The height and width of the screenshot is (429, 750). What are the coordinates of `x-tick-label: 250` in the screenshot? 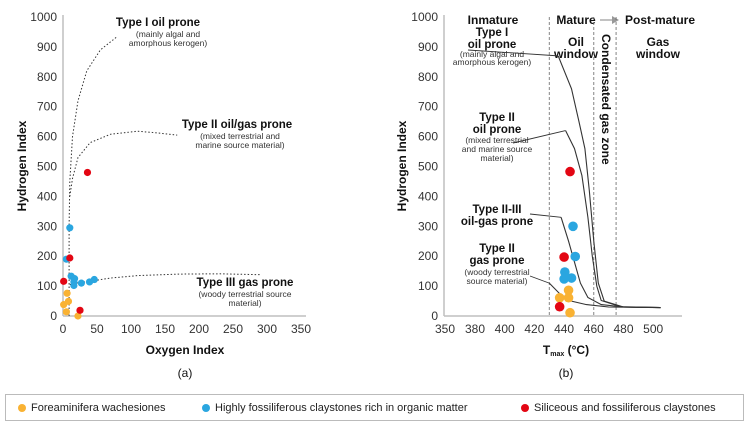 It's located at (233, 329).